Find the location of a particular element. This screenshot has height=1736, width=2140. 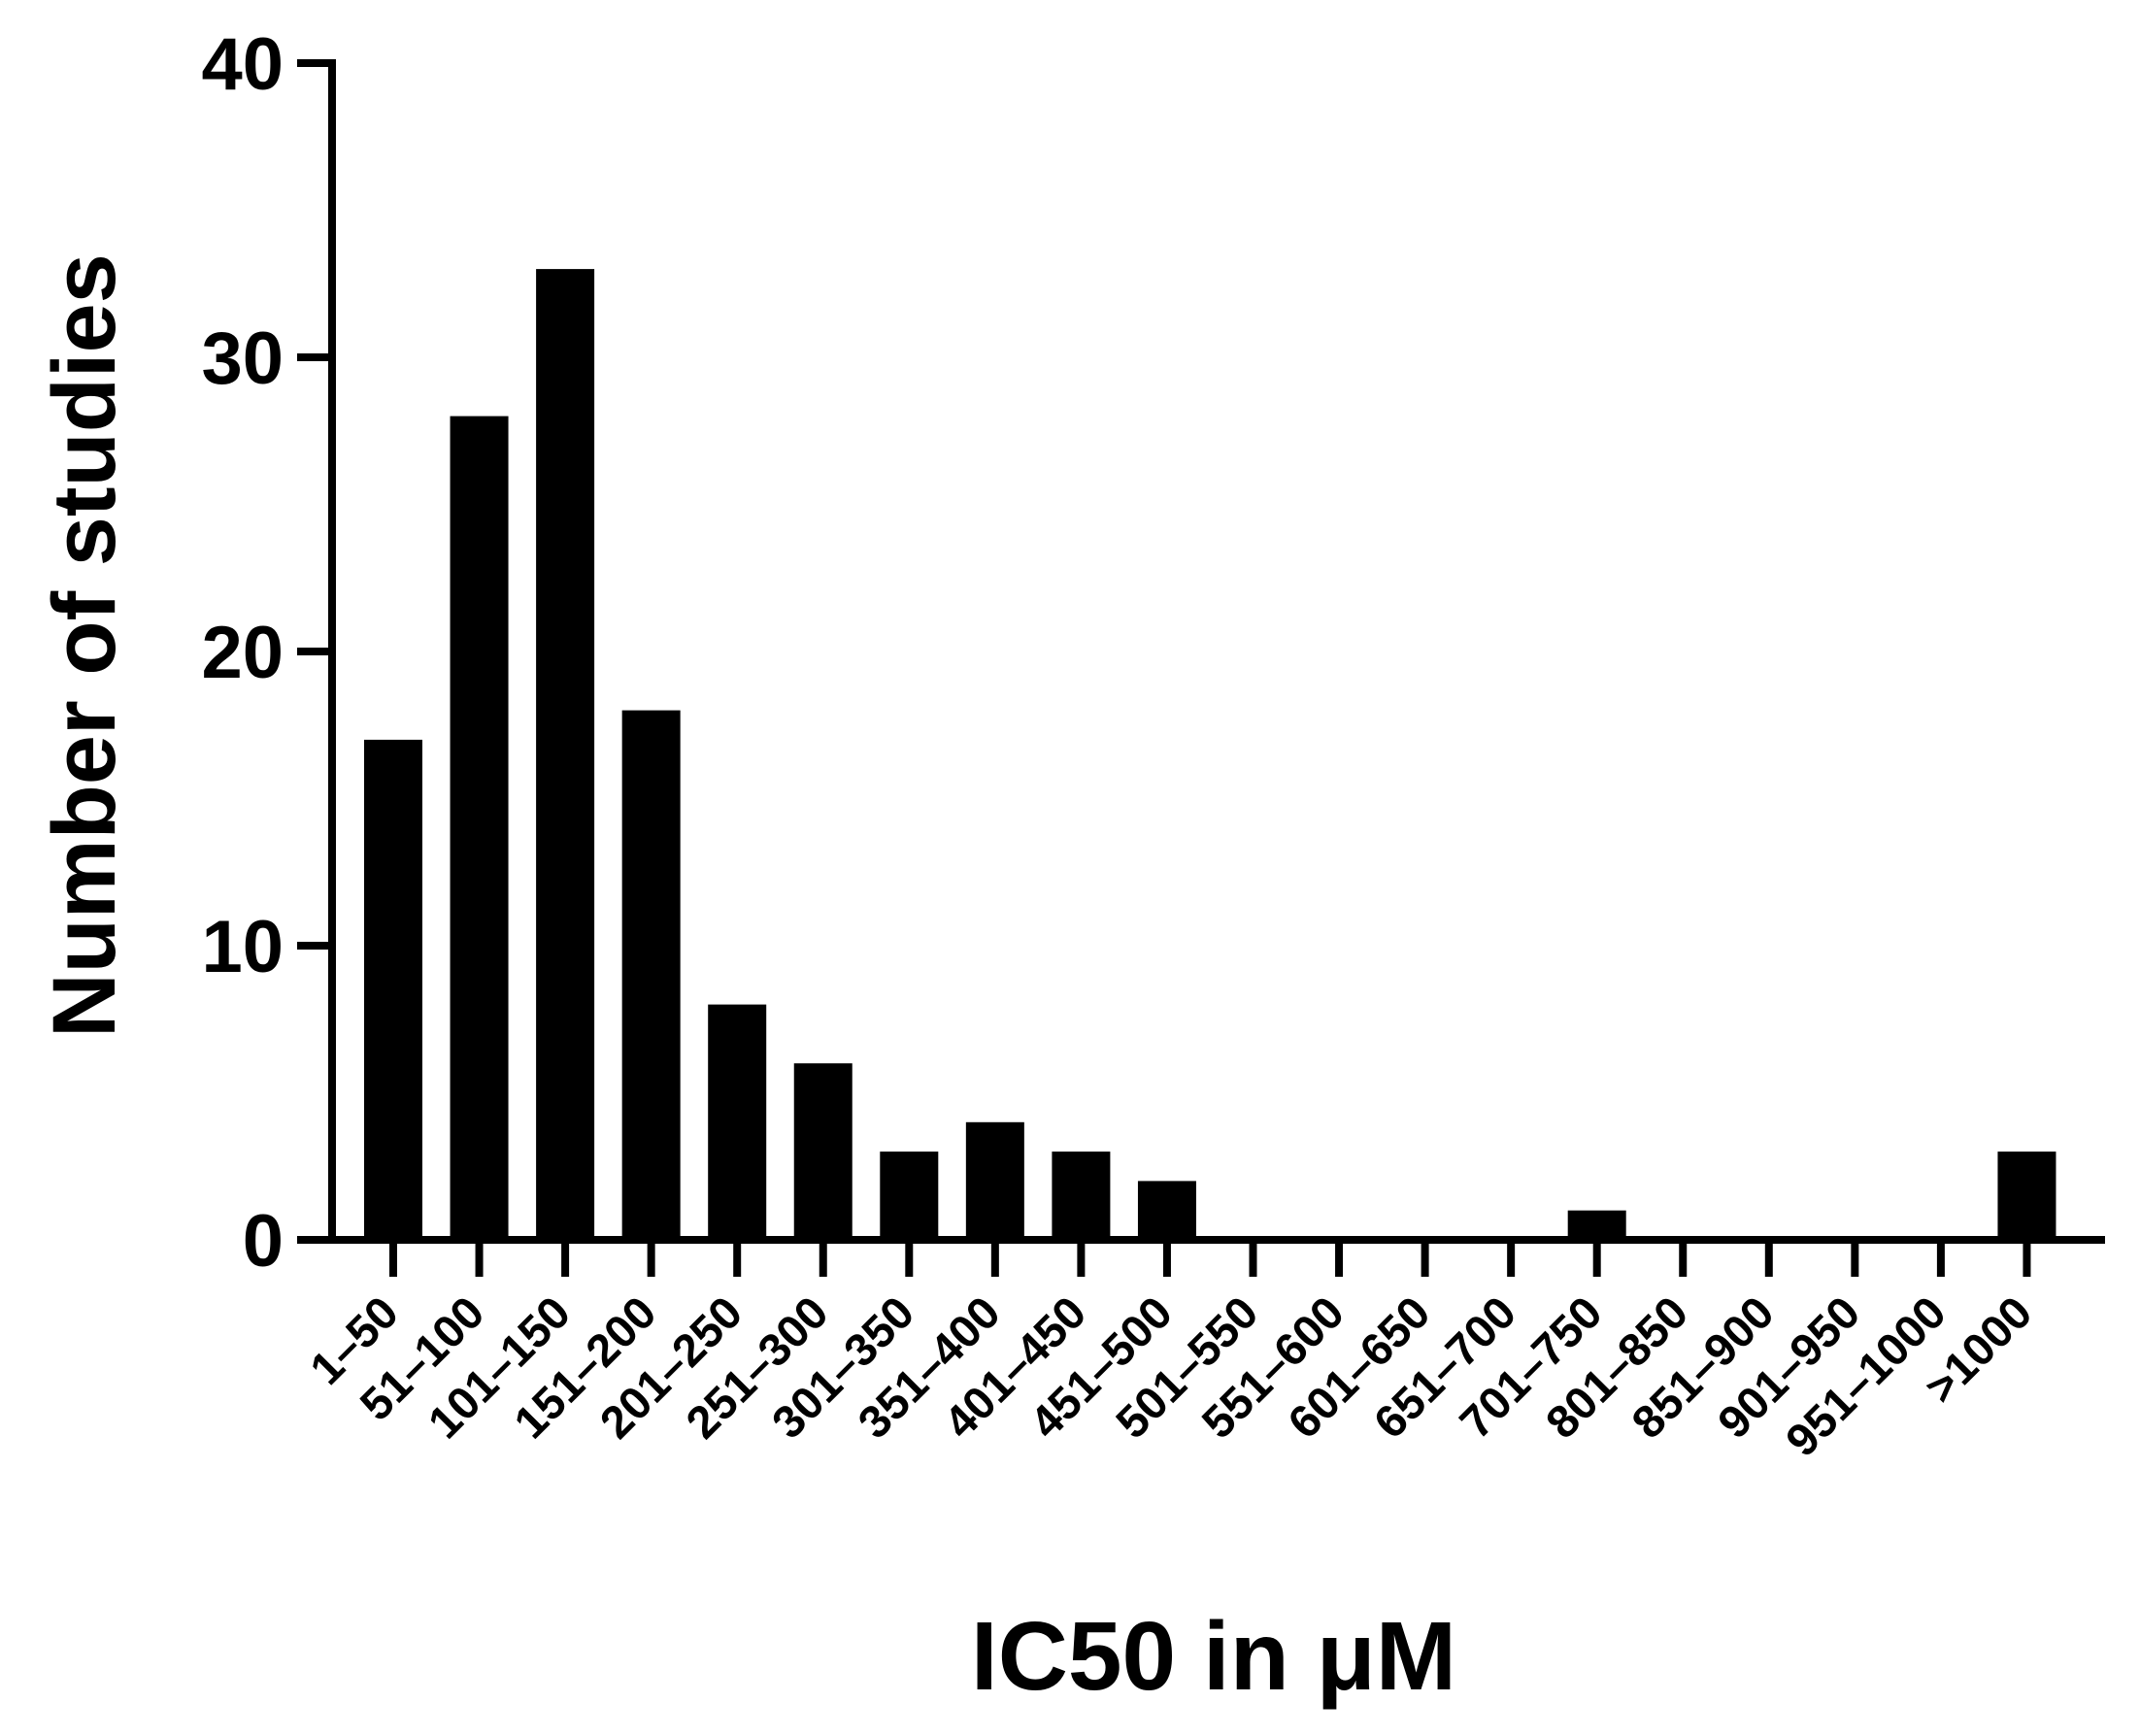

y-tick-label: 0 is located at coordinates (263, 1241).